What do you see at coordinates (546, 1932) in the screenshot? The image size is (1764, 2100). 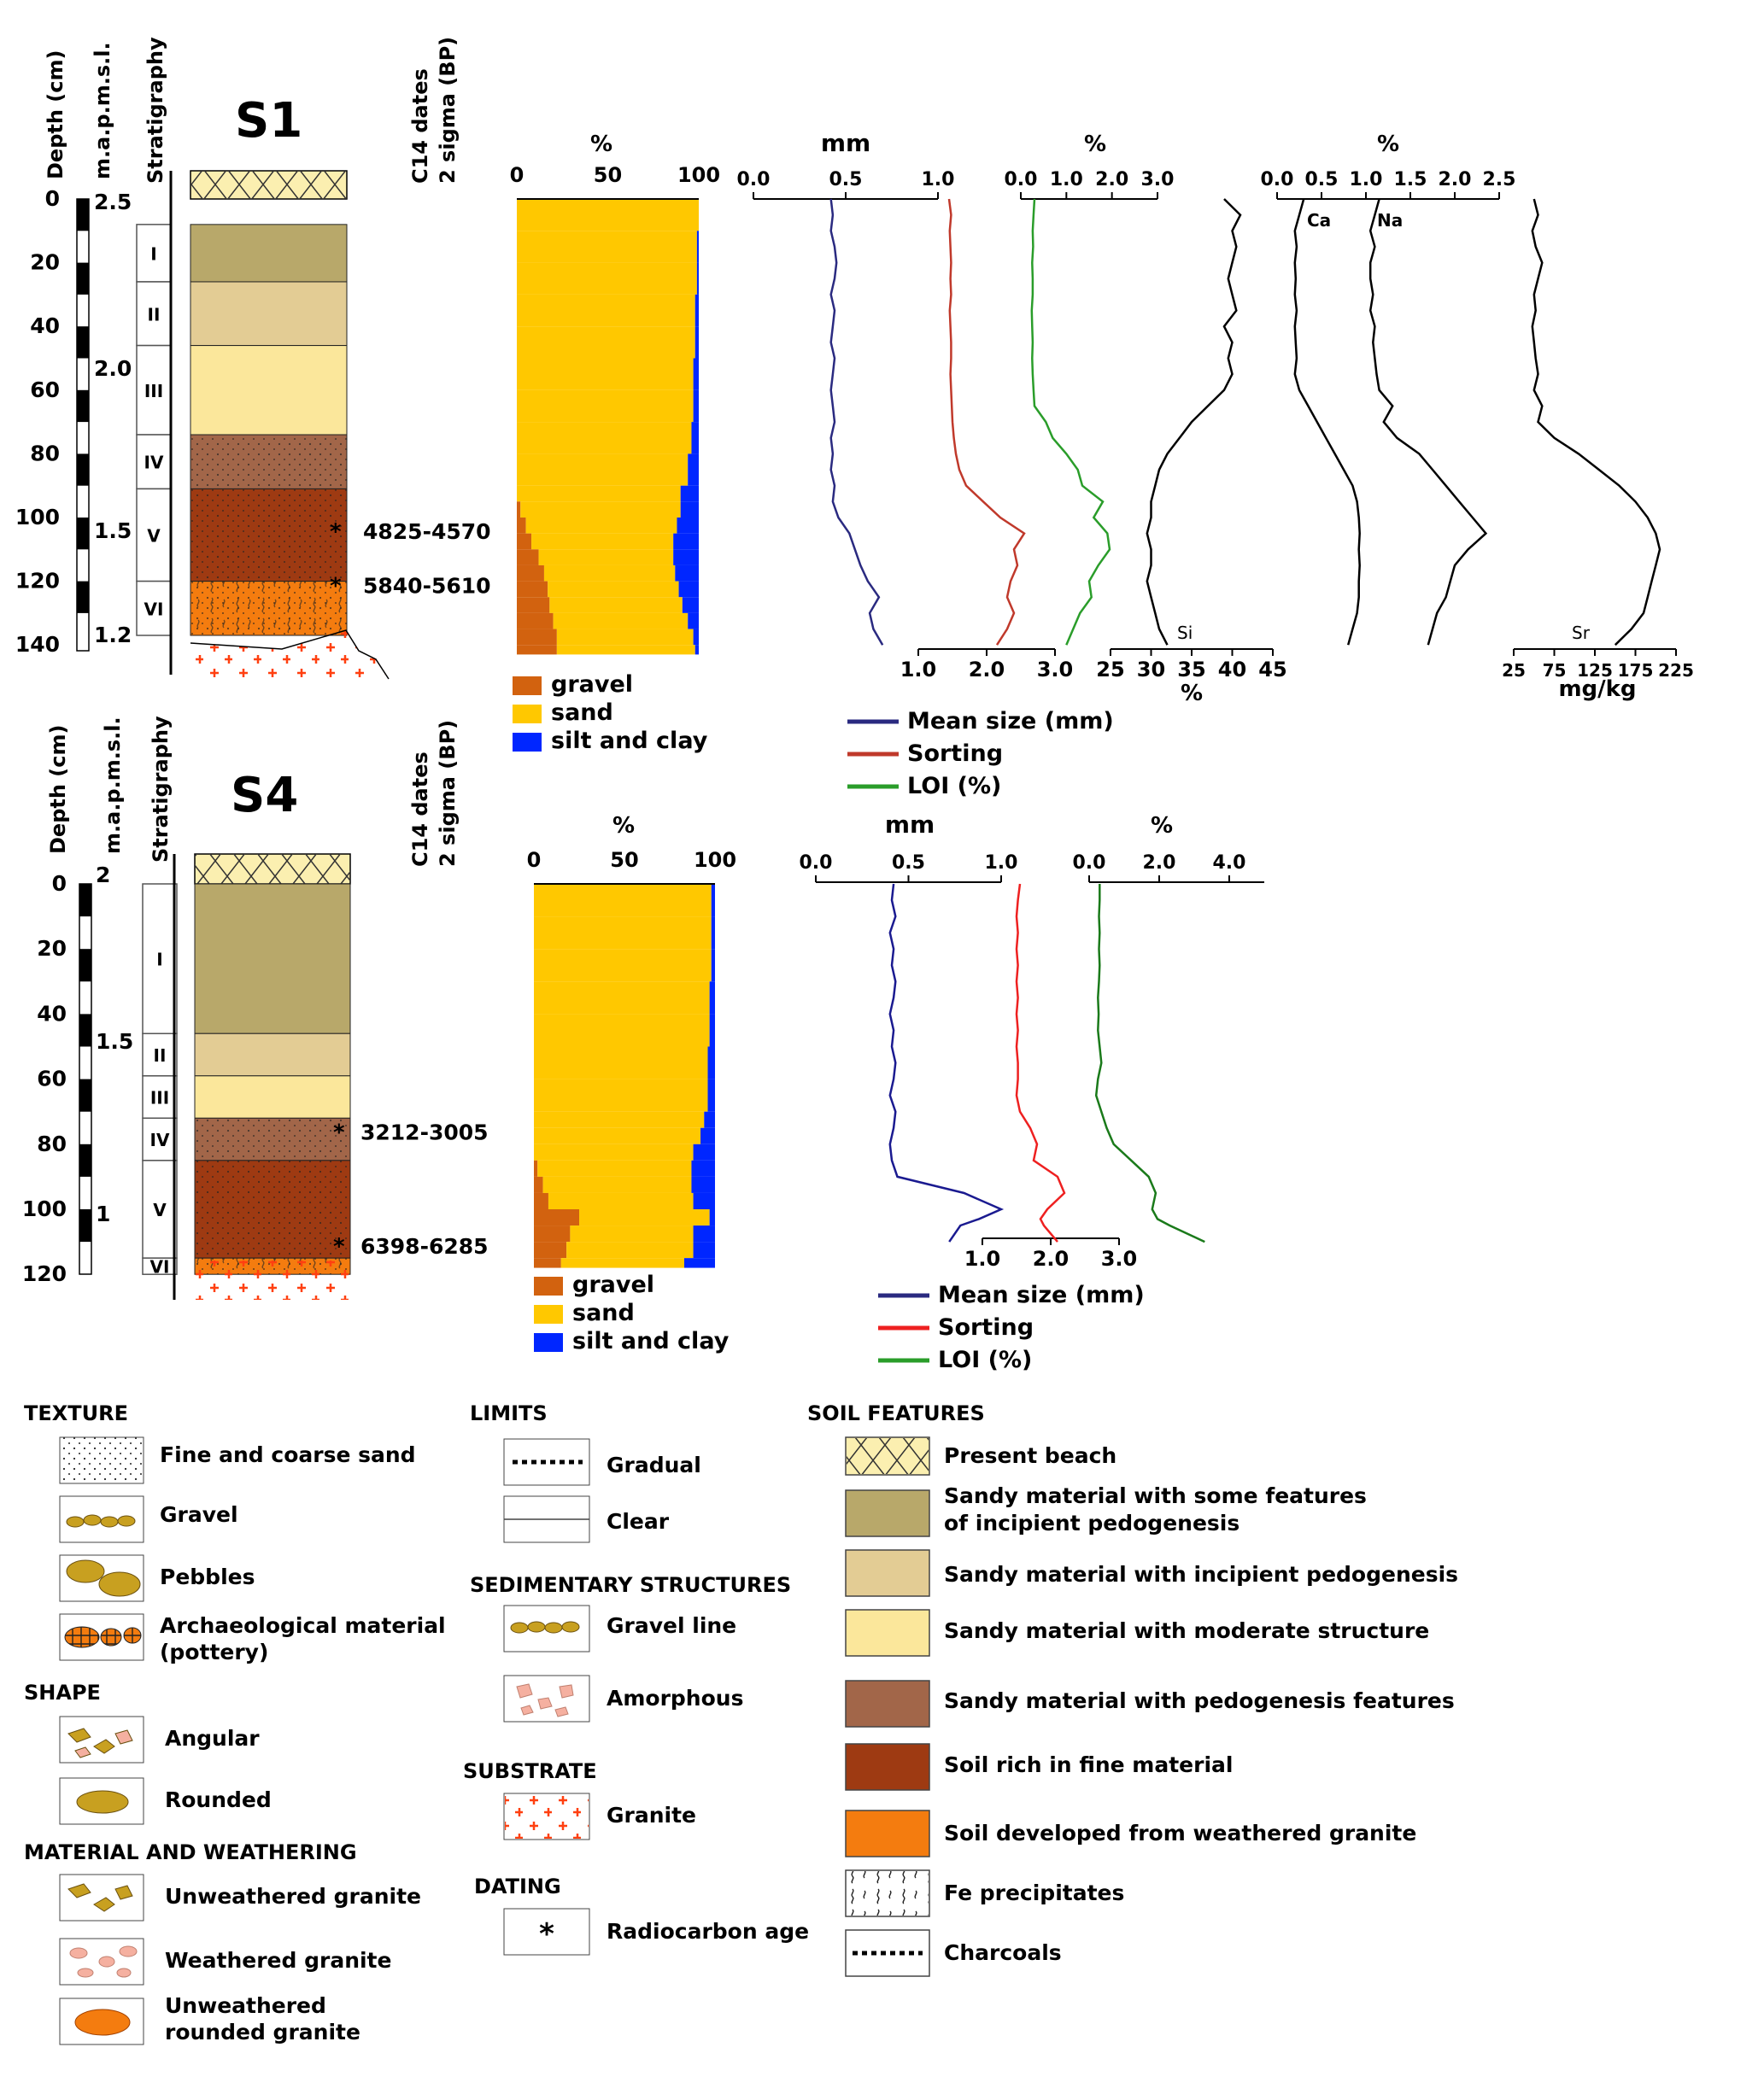 I see `legend-swatch-radiocarbon` at bounding box center [546, 1932].